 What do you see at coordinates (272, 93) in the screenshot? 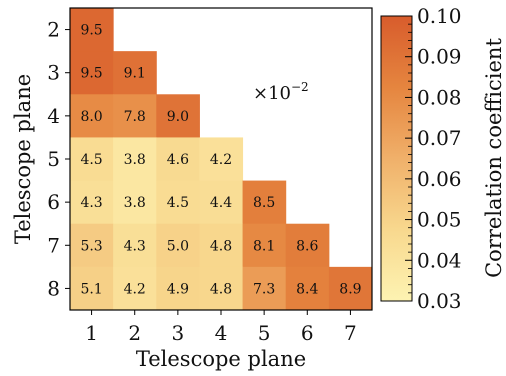
I see `scale-annotation-base: ×10` at bounding box center [272, 93].